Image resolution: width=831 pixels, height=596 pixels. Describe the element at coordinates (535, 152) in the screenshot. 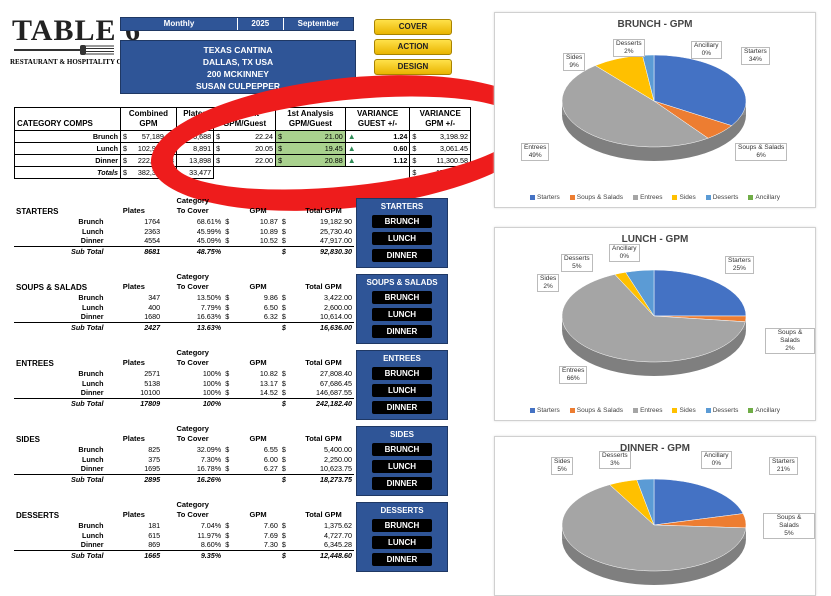

I see `label-entrees: Entrees 49%` at that location.